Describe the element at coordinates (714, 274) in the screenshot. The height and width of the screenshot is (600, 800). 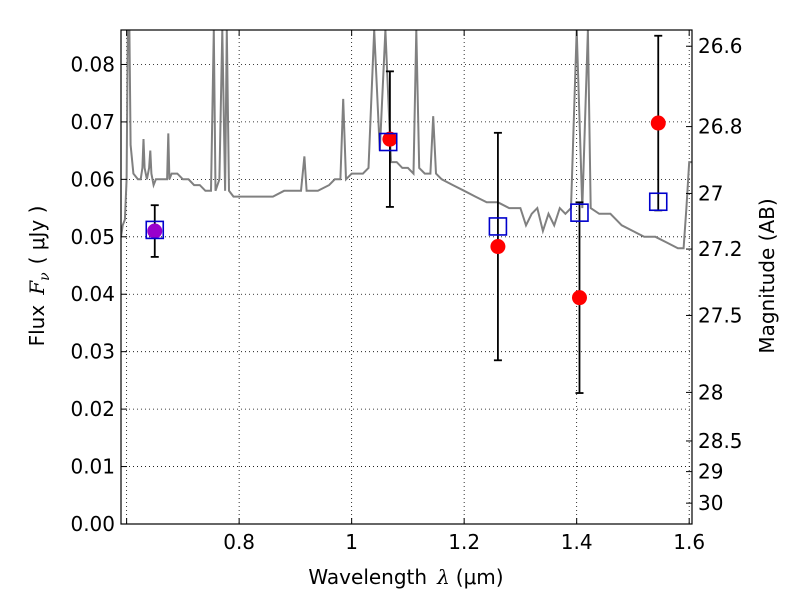
I see `right-axis-ticks: 26.6 26.8 27 27.2 27.5 28 28.5 29 30` at that location.